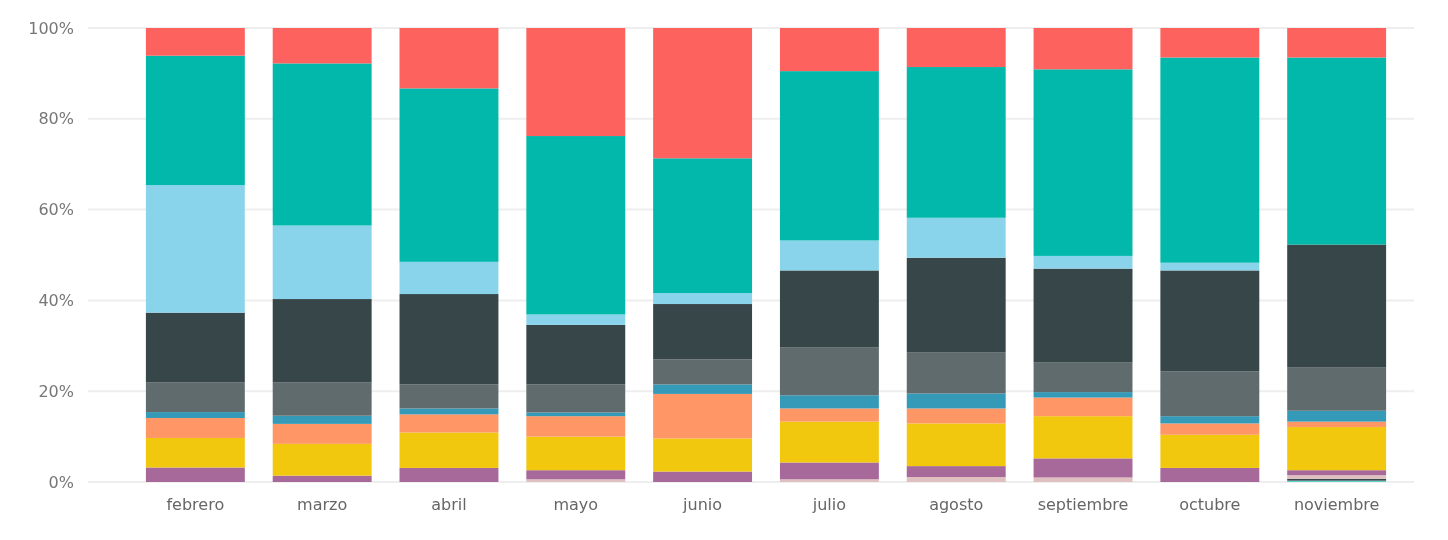 This screenshot has height=540, width=1448. Describe the element at coordinates (56, 119) in the screenshot. I see `y-tick-label: 80%` at that location.